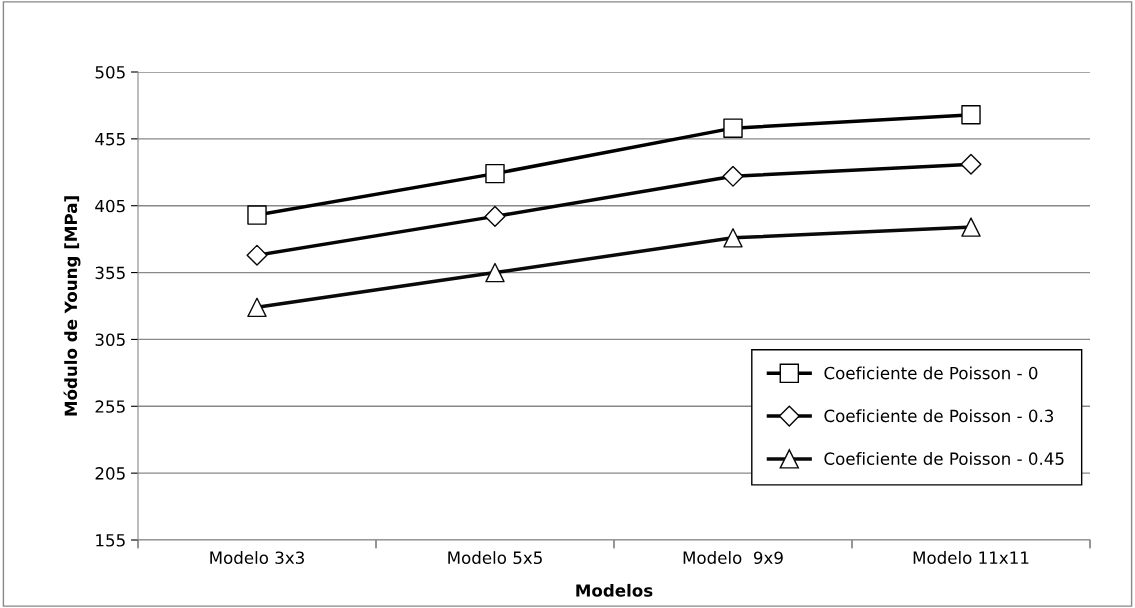 This screenshot has width=1135, height=608. What do you see at coordinates (110, 139) in the screenshot?
I see `y-tick-label: 455` at bounding box center [110, 139].